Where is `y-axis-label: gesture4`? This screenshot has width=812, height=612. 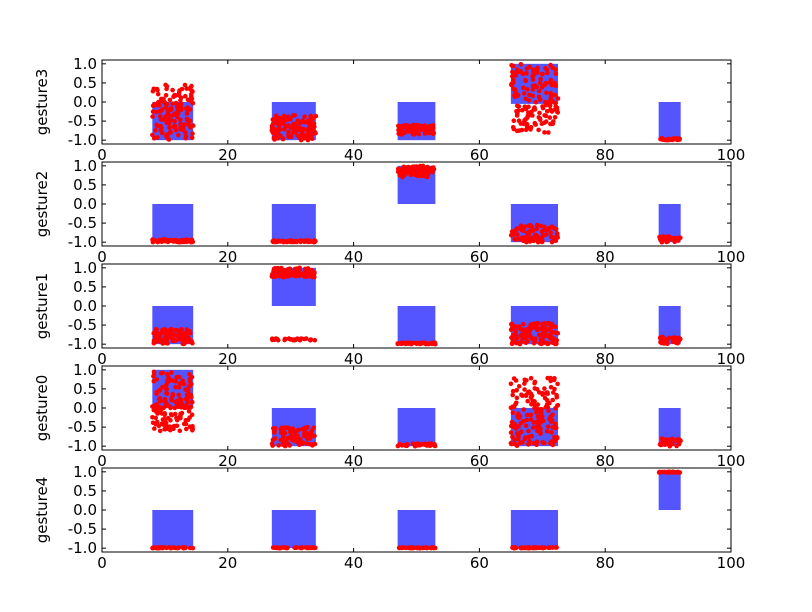 y-axis-label: gesture4 is located at coordinates (42, 510).